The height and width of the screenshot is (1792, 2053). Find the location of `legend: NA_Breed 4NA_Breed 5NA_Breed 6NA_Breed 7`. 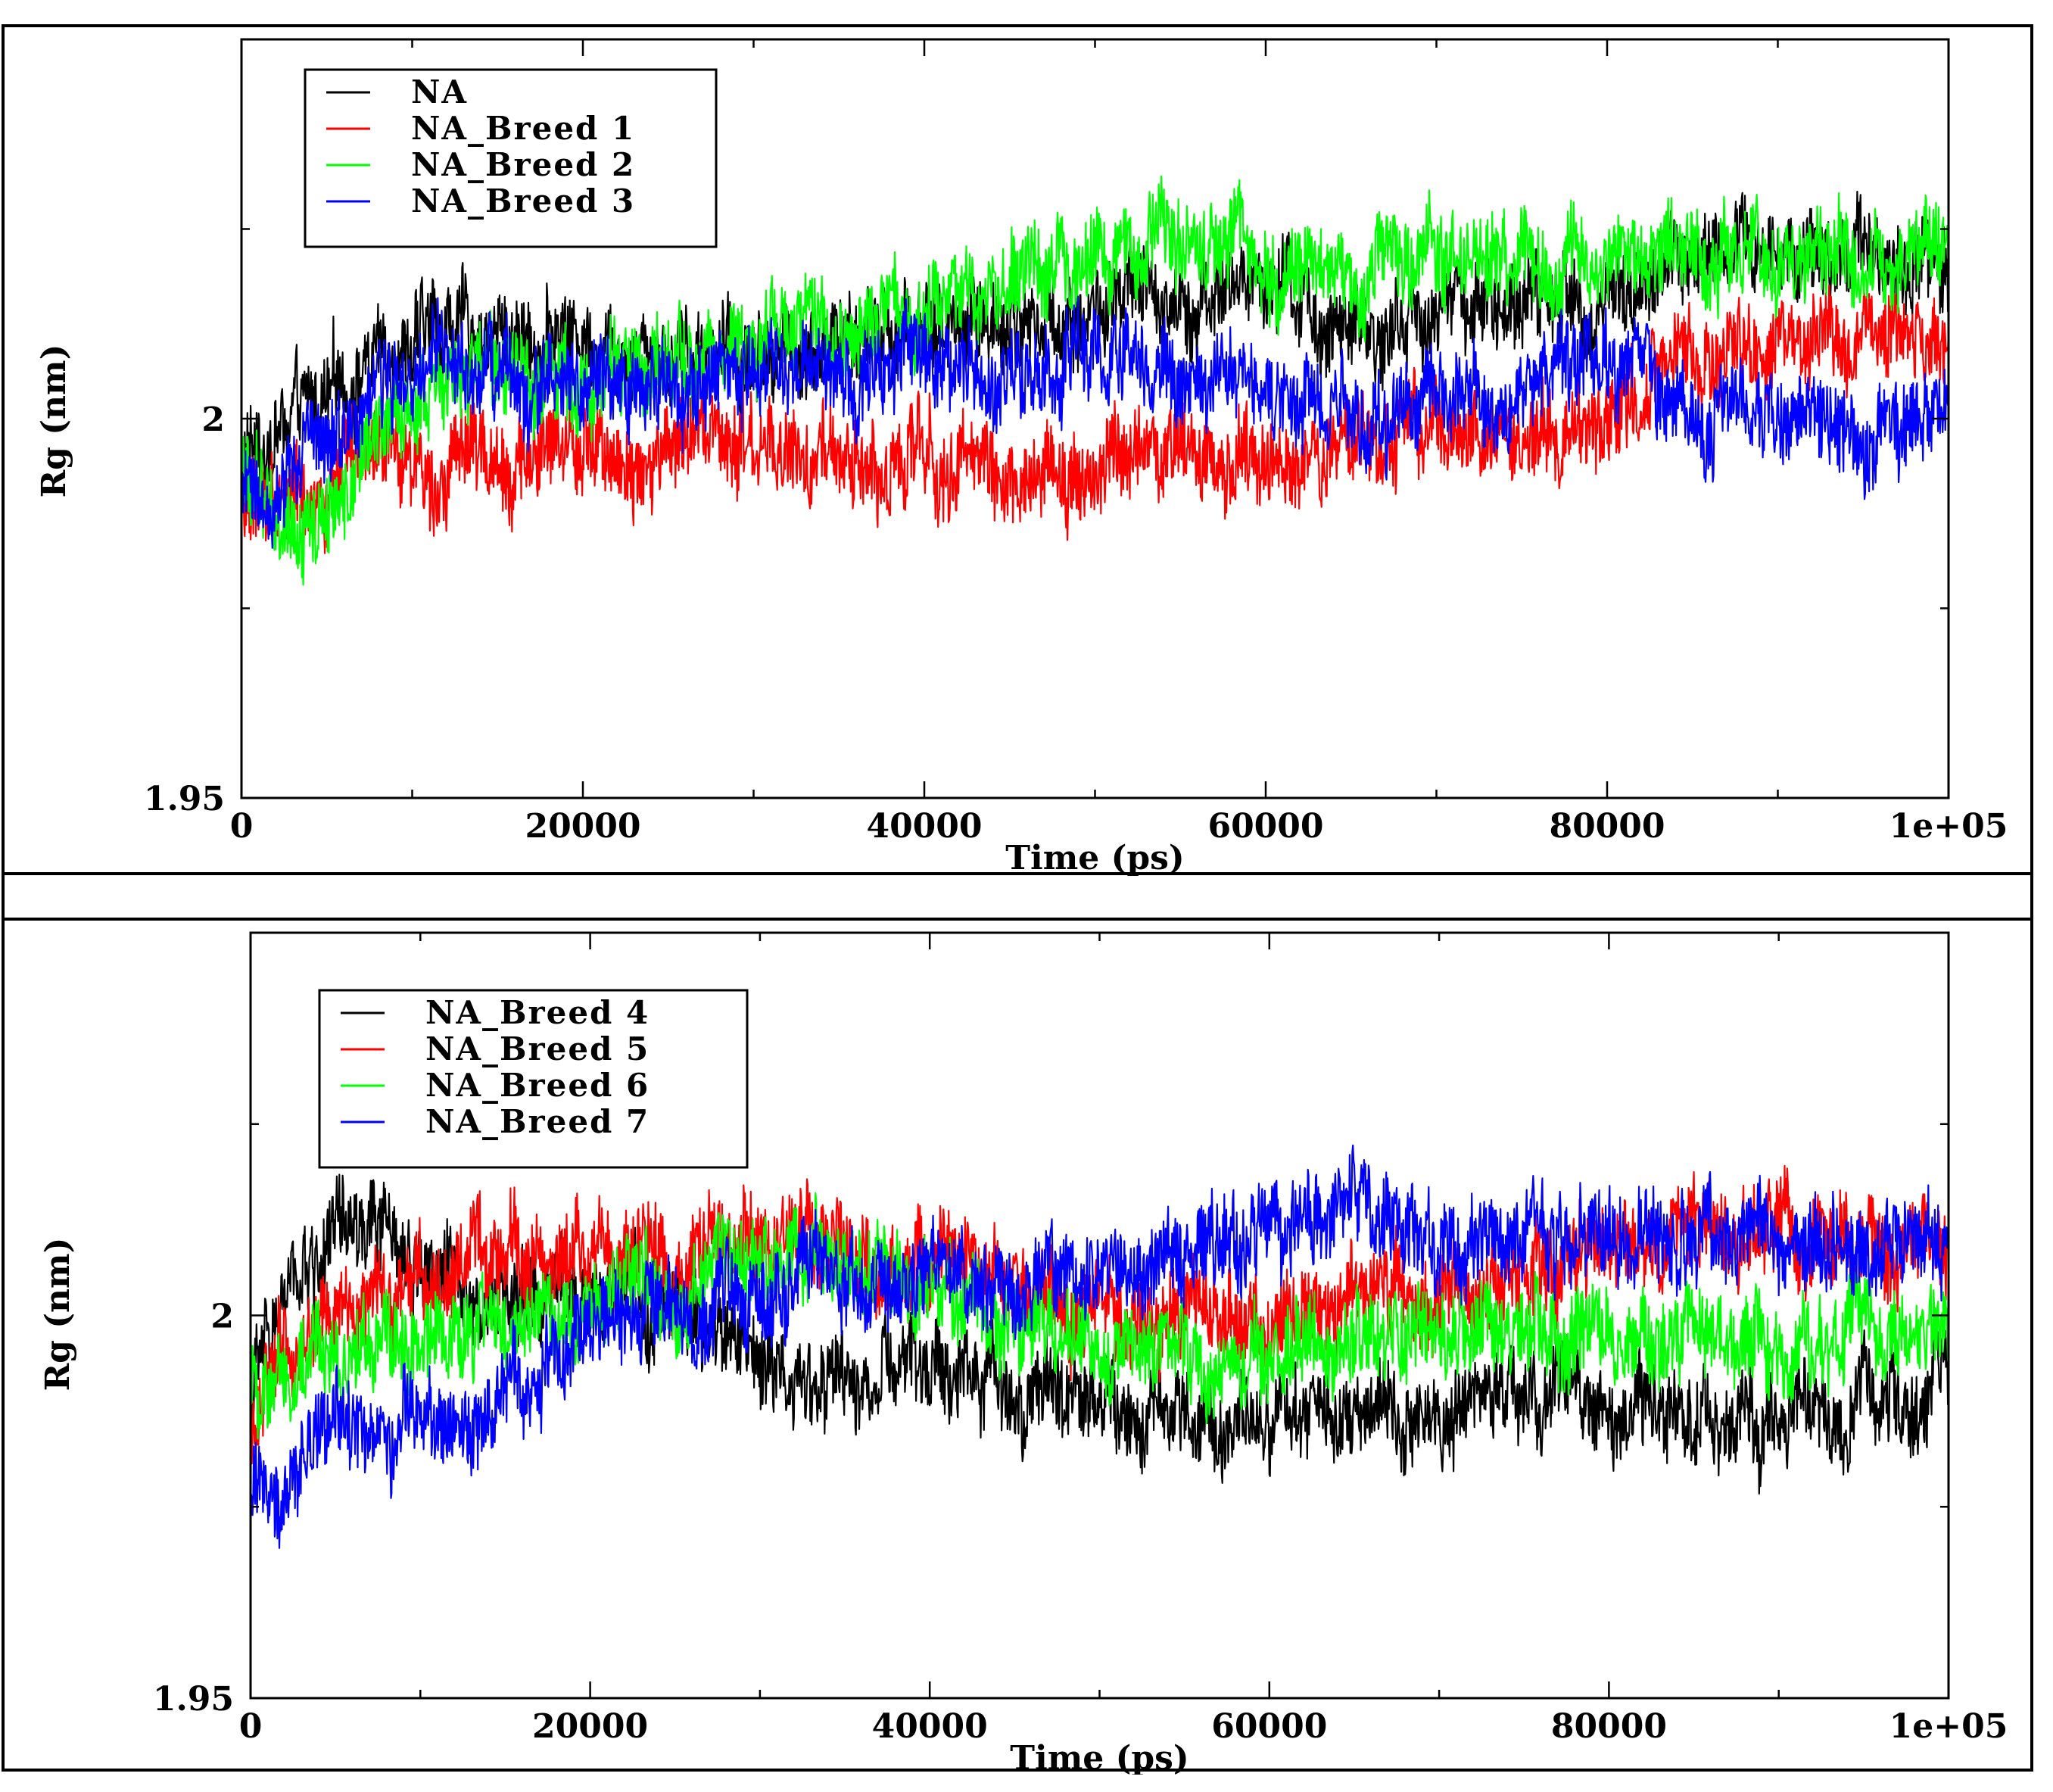

legend: NA_Breed 4NA_Breed 5NA_Breed 6NA_Breed 7 is located at coordinates (533, 1079).